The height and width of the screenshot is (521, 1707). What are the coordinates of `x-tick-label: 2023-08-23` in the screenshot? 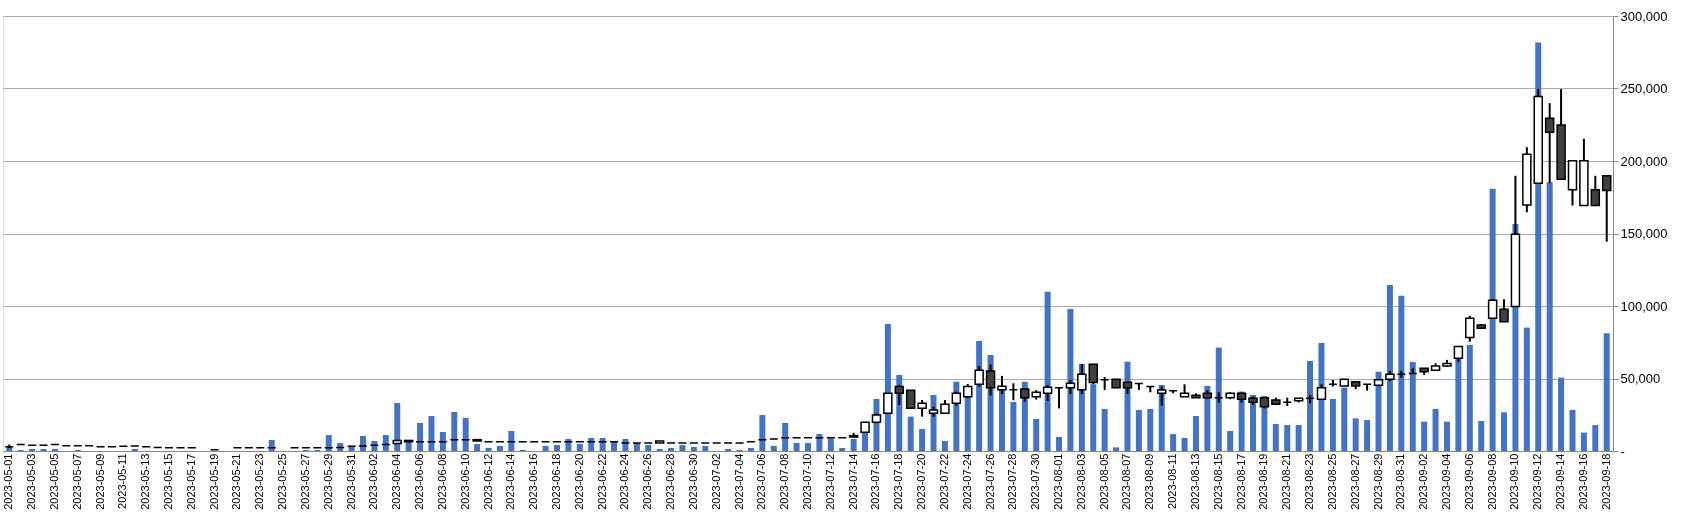 It's located at (1309, 481).